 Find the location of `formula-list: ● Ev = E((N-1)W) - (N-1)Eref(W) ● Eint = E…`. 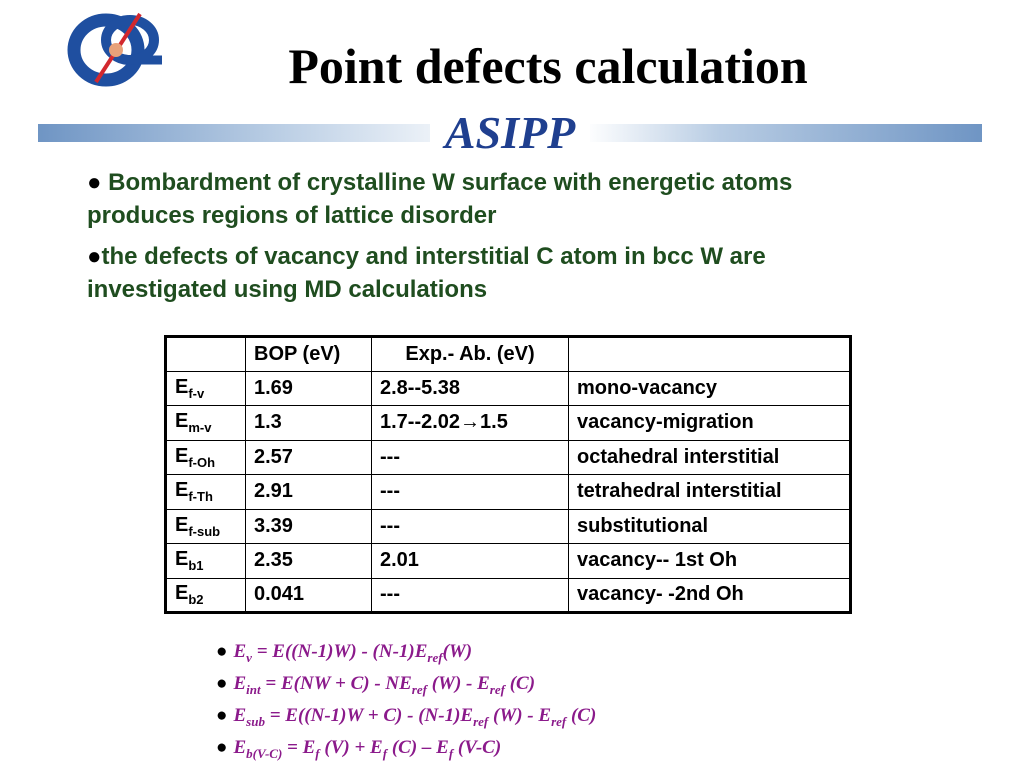

formula-list: ● Ev = E((N-1)W) - (N-1)Eref(W) ● Eint = E… is located at coordinates (516, 700).